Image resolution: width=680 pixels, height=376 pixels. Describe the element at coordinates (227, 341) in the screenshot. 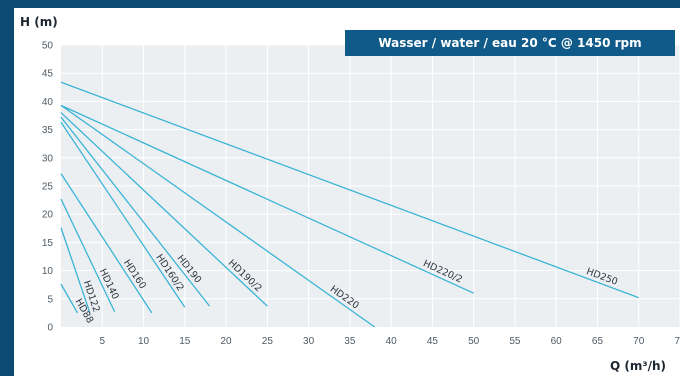

I see `x-tick-label: 20` at that location.